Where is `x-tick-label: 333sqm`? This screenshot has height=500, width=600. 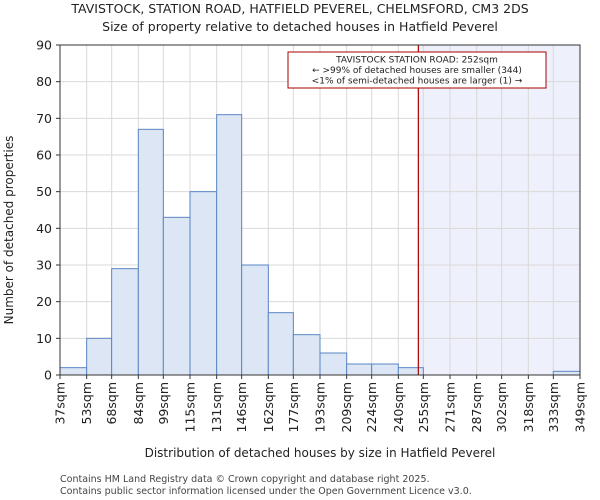
x-tick-label: 333sqm is located at coordinates (553, 407).